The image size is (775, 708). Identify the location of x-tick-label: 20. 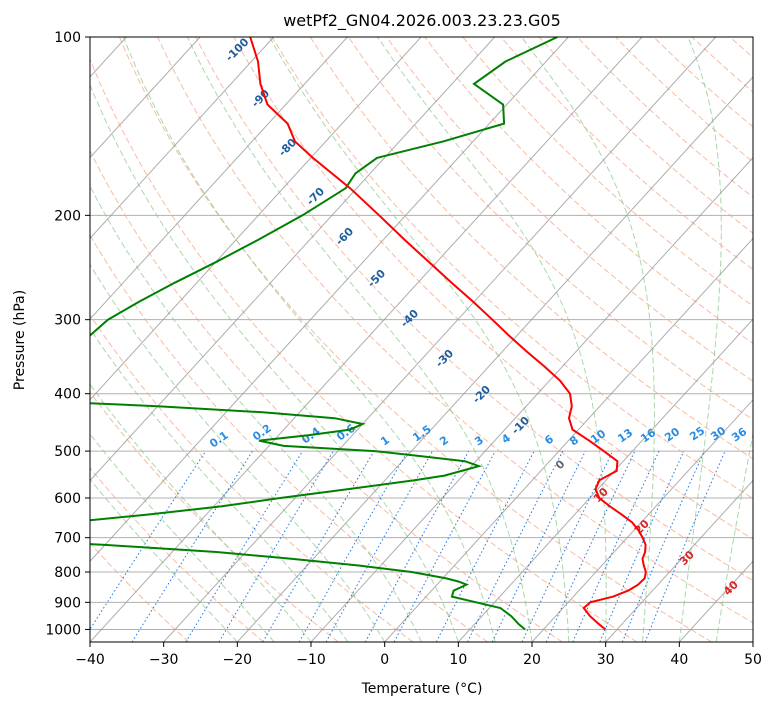
(532, 660).